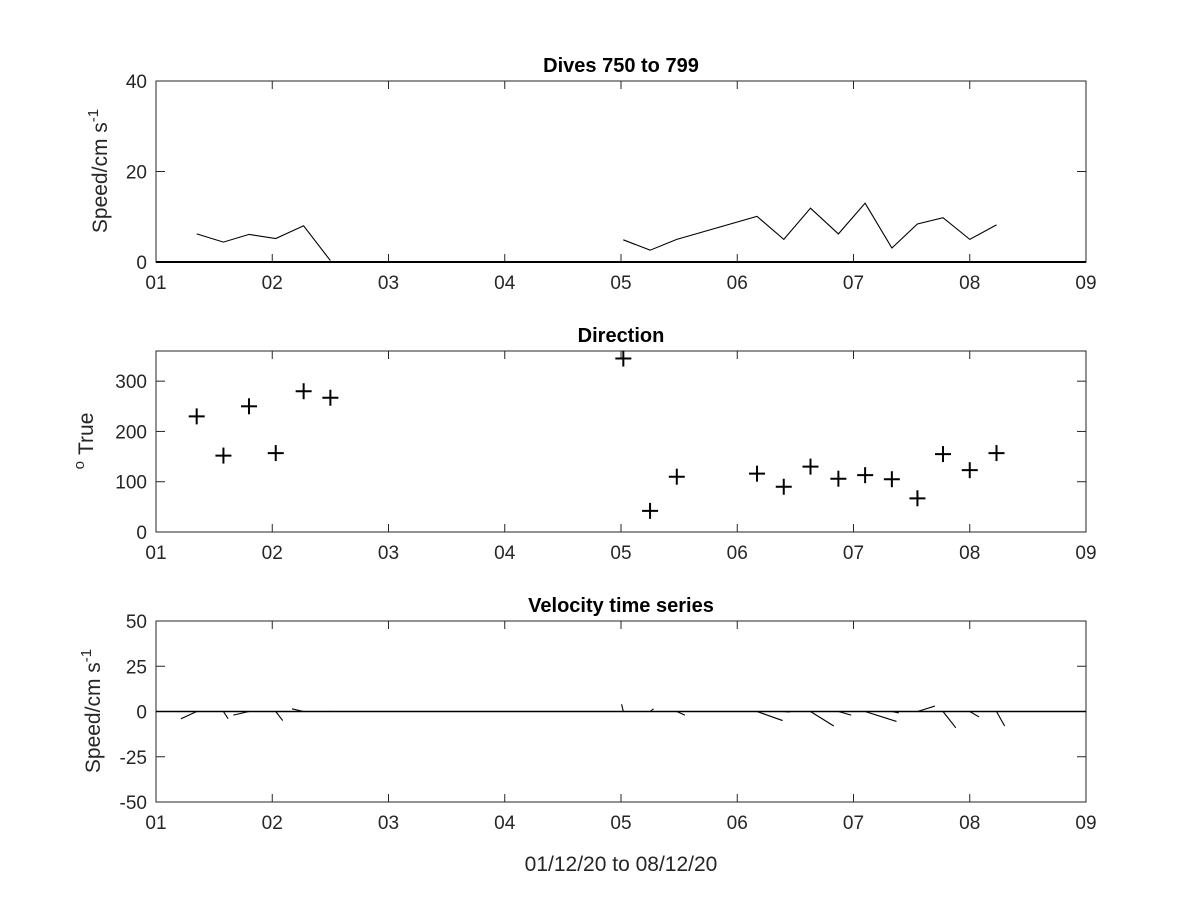  Describe the element at coordinates (1085, 553) in the screenshot. I see `direction-x-tick-label: 09` at that location.